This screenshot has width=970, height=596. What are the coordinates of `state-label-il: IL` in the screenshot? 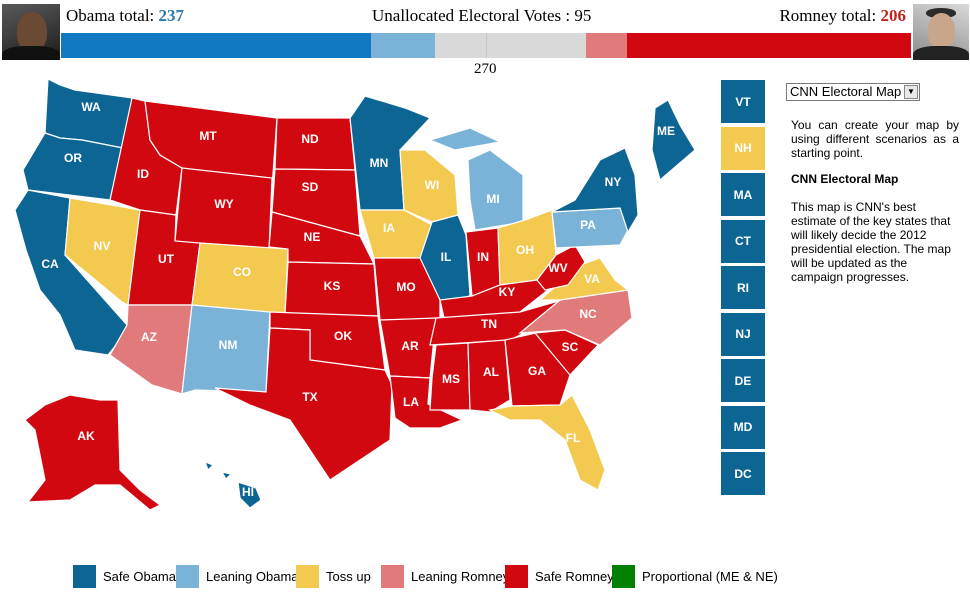 It's located at (446, 257).